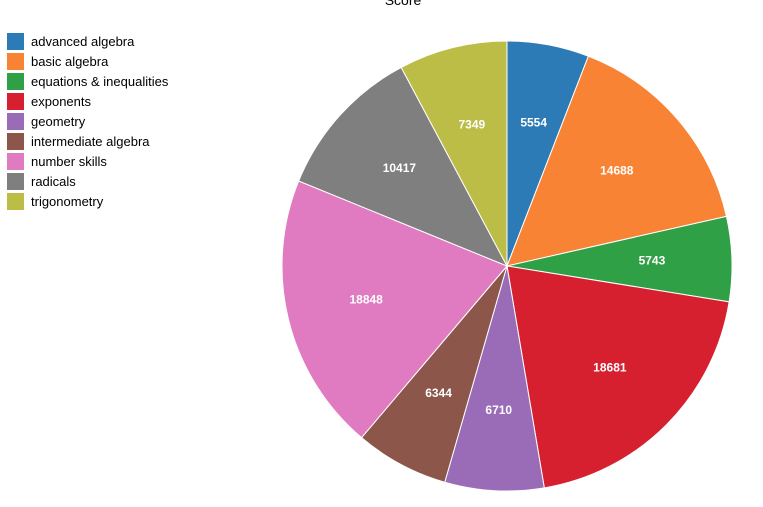  I want to click on slice-value-label: 6344, so click(438, 393).